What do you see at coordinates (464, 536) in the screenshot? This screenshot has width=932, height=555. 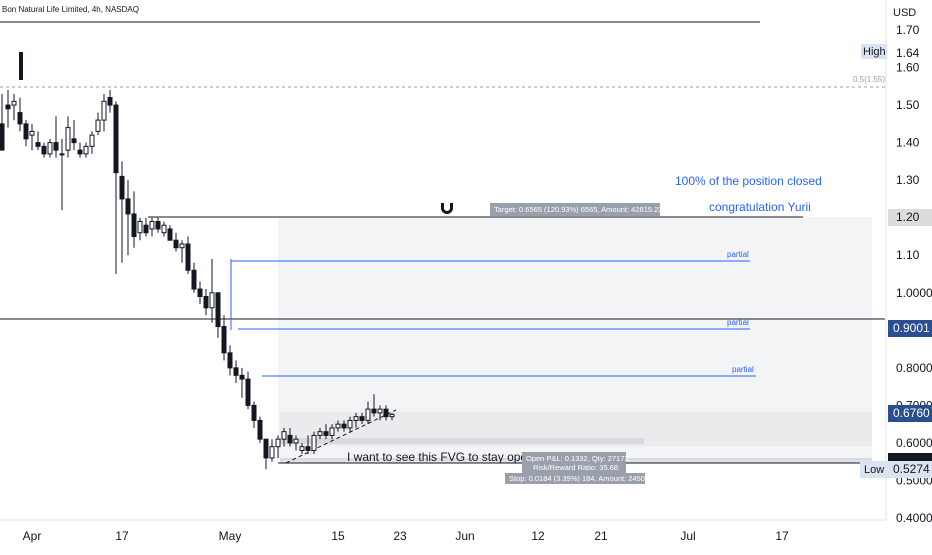 I see `x-tick-label: Jun` at bounding box center [464, 536].